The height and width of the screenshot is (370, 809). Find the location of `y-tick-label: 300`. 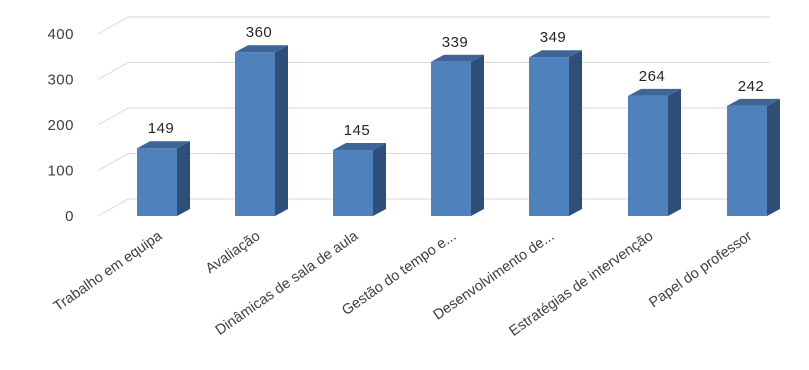

y-tick-label: 300 is located at coordinates (60, 80).